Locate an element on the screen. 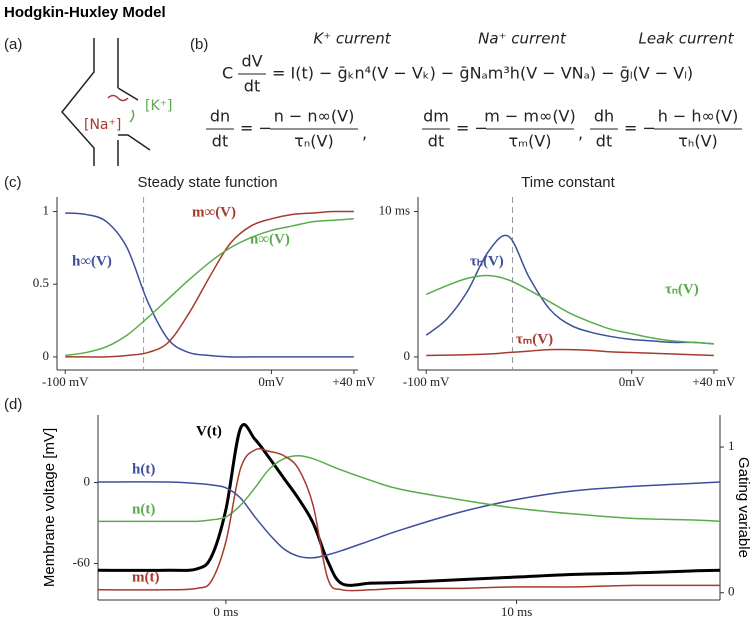 This screenshot has height=633, width=750. series-label: m∞(V) is located at coordinates (214, 212).